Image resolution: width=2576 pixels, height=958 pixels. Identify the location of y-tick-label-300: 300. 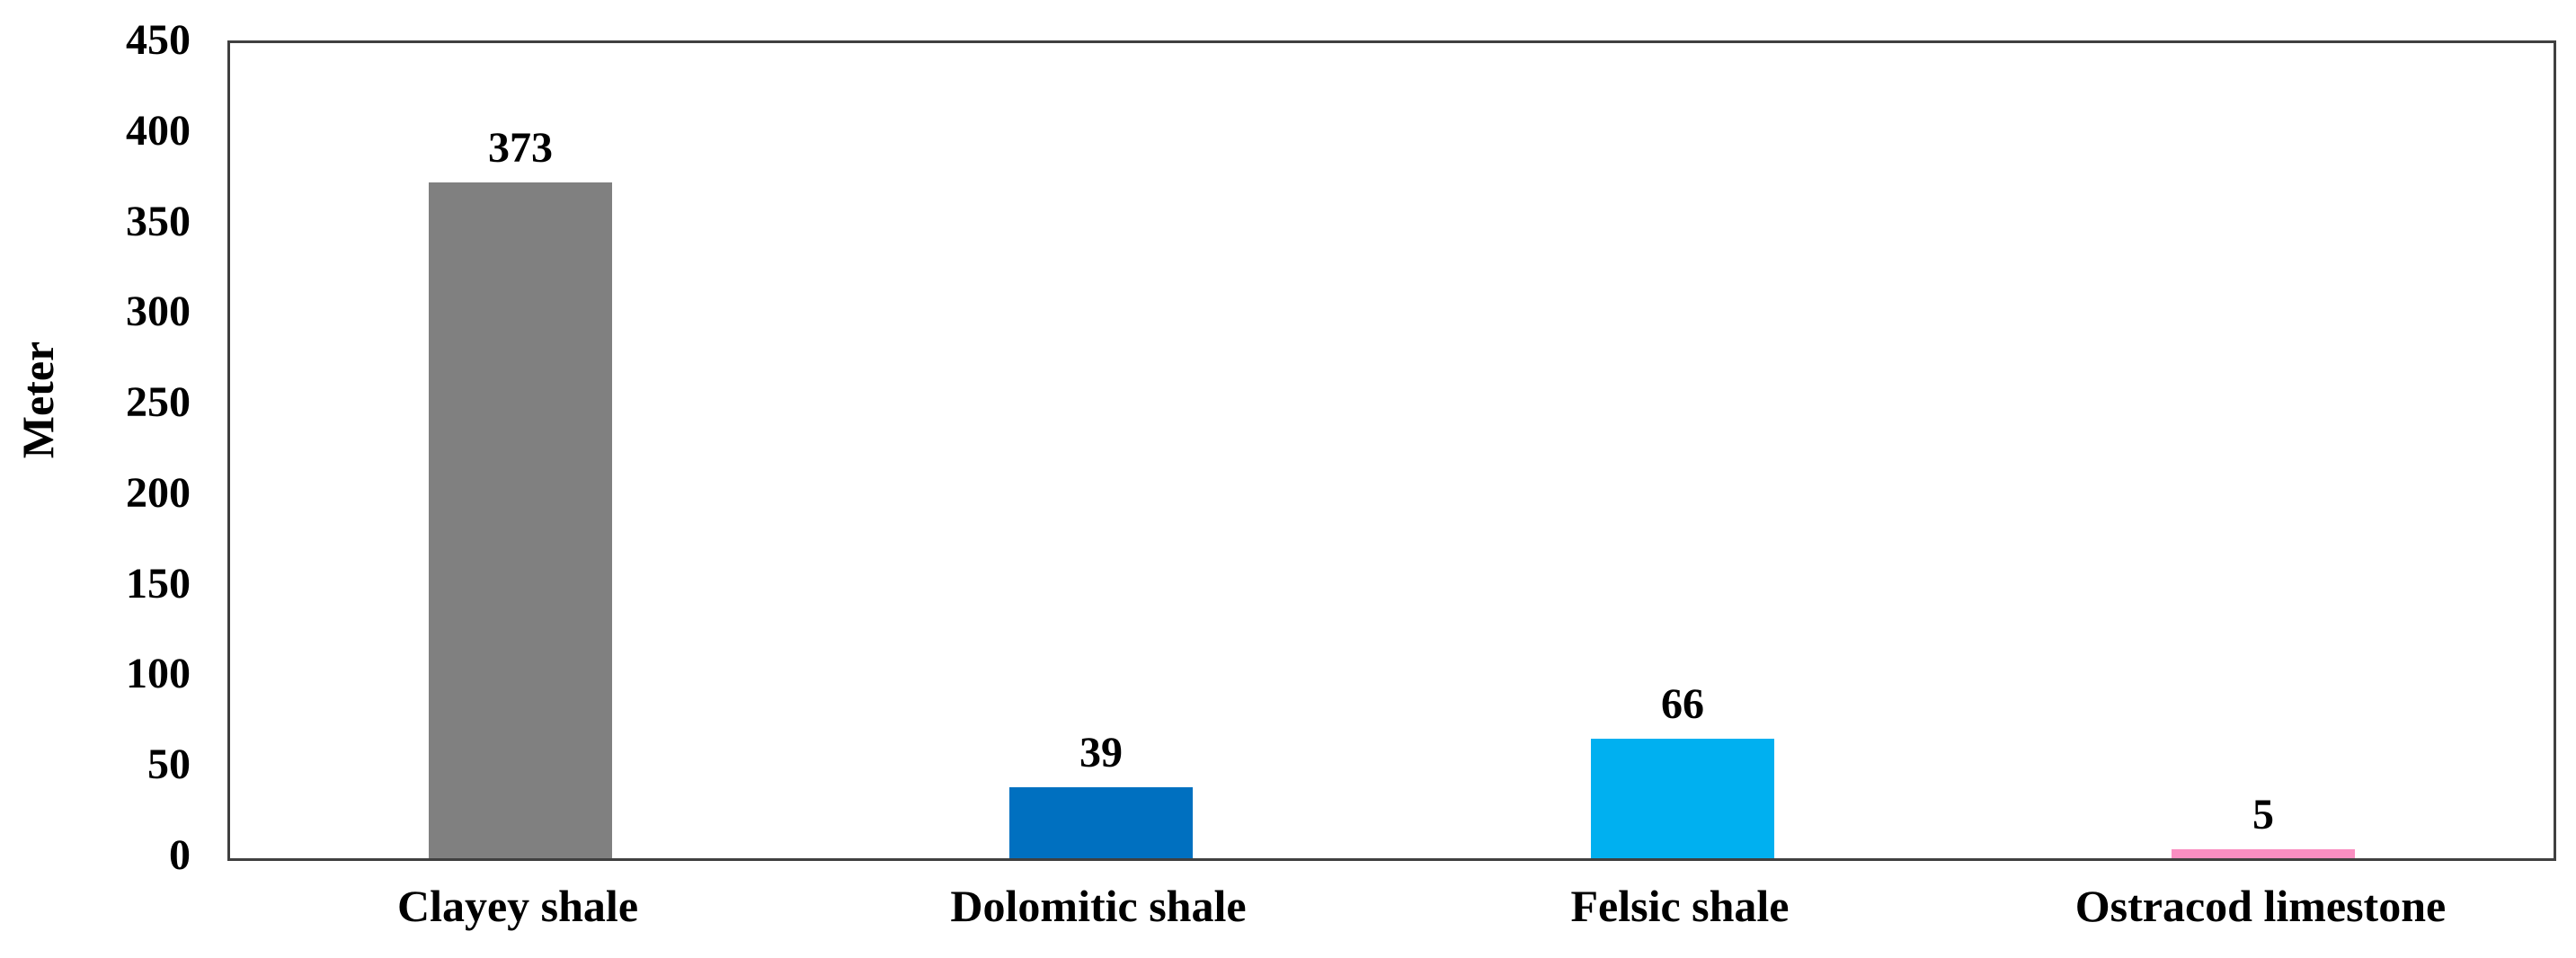
(158, 312).